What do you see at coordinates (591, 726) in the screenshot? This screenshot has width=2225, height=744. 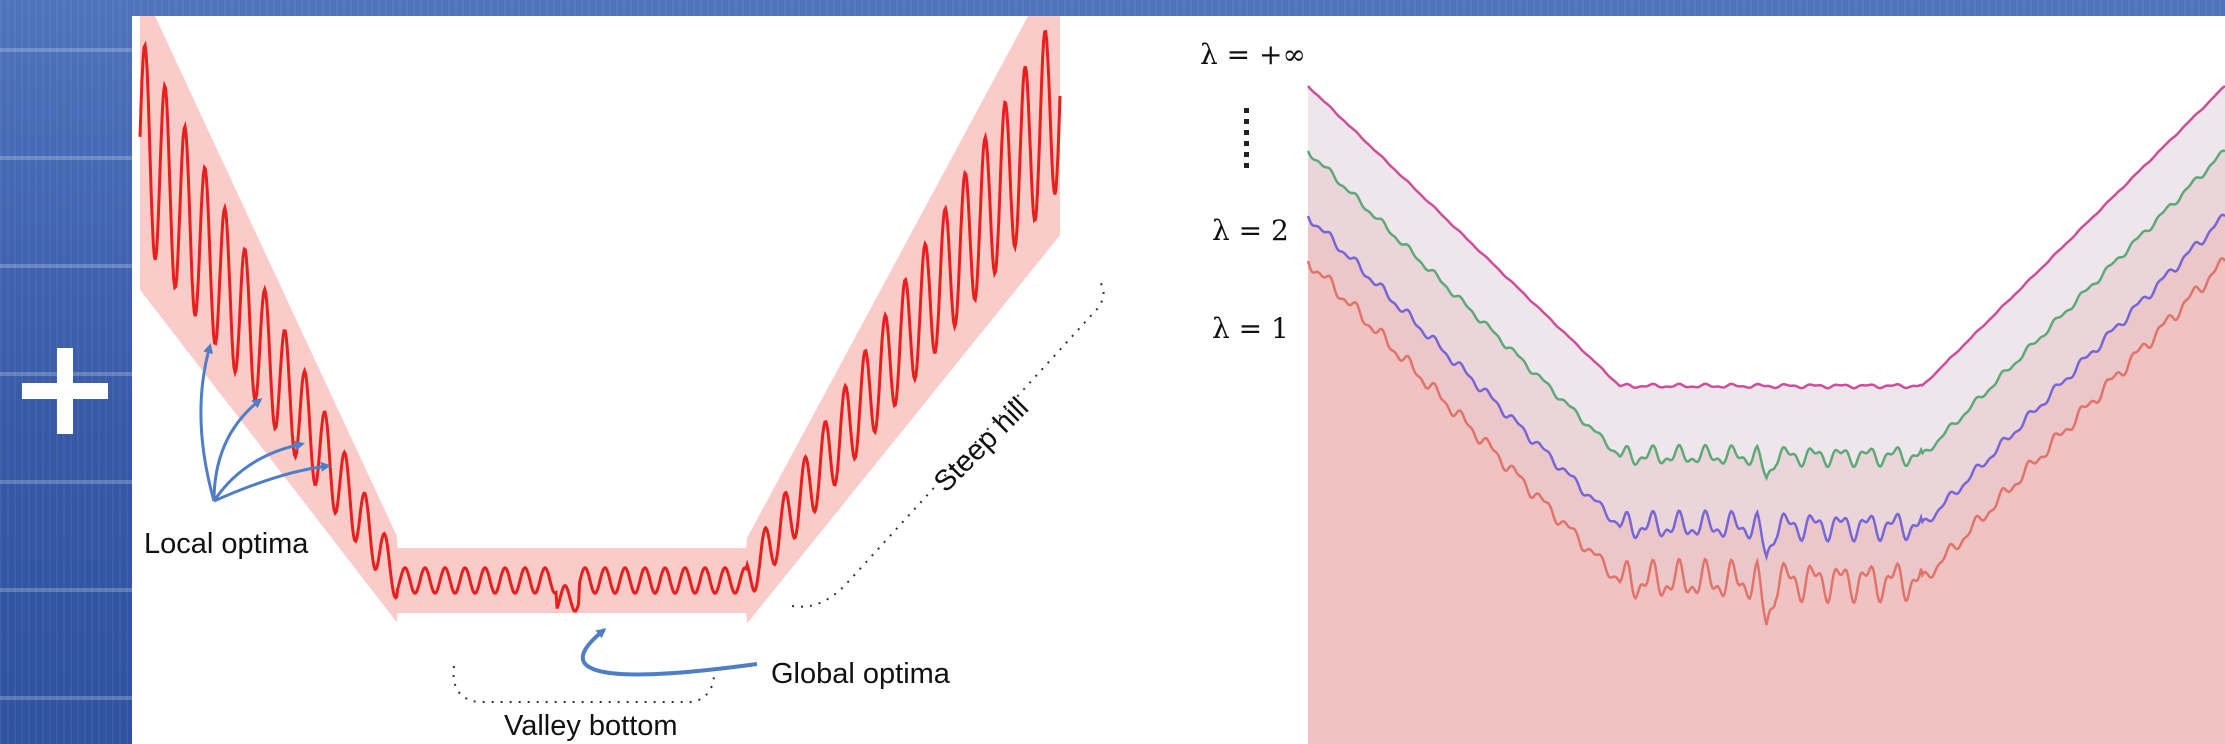 I see `valley-bottom-label: Valley bottom` at bounding box center [591, 726].